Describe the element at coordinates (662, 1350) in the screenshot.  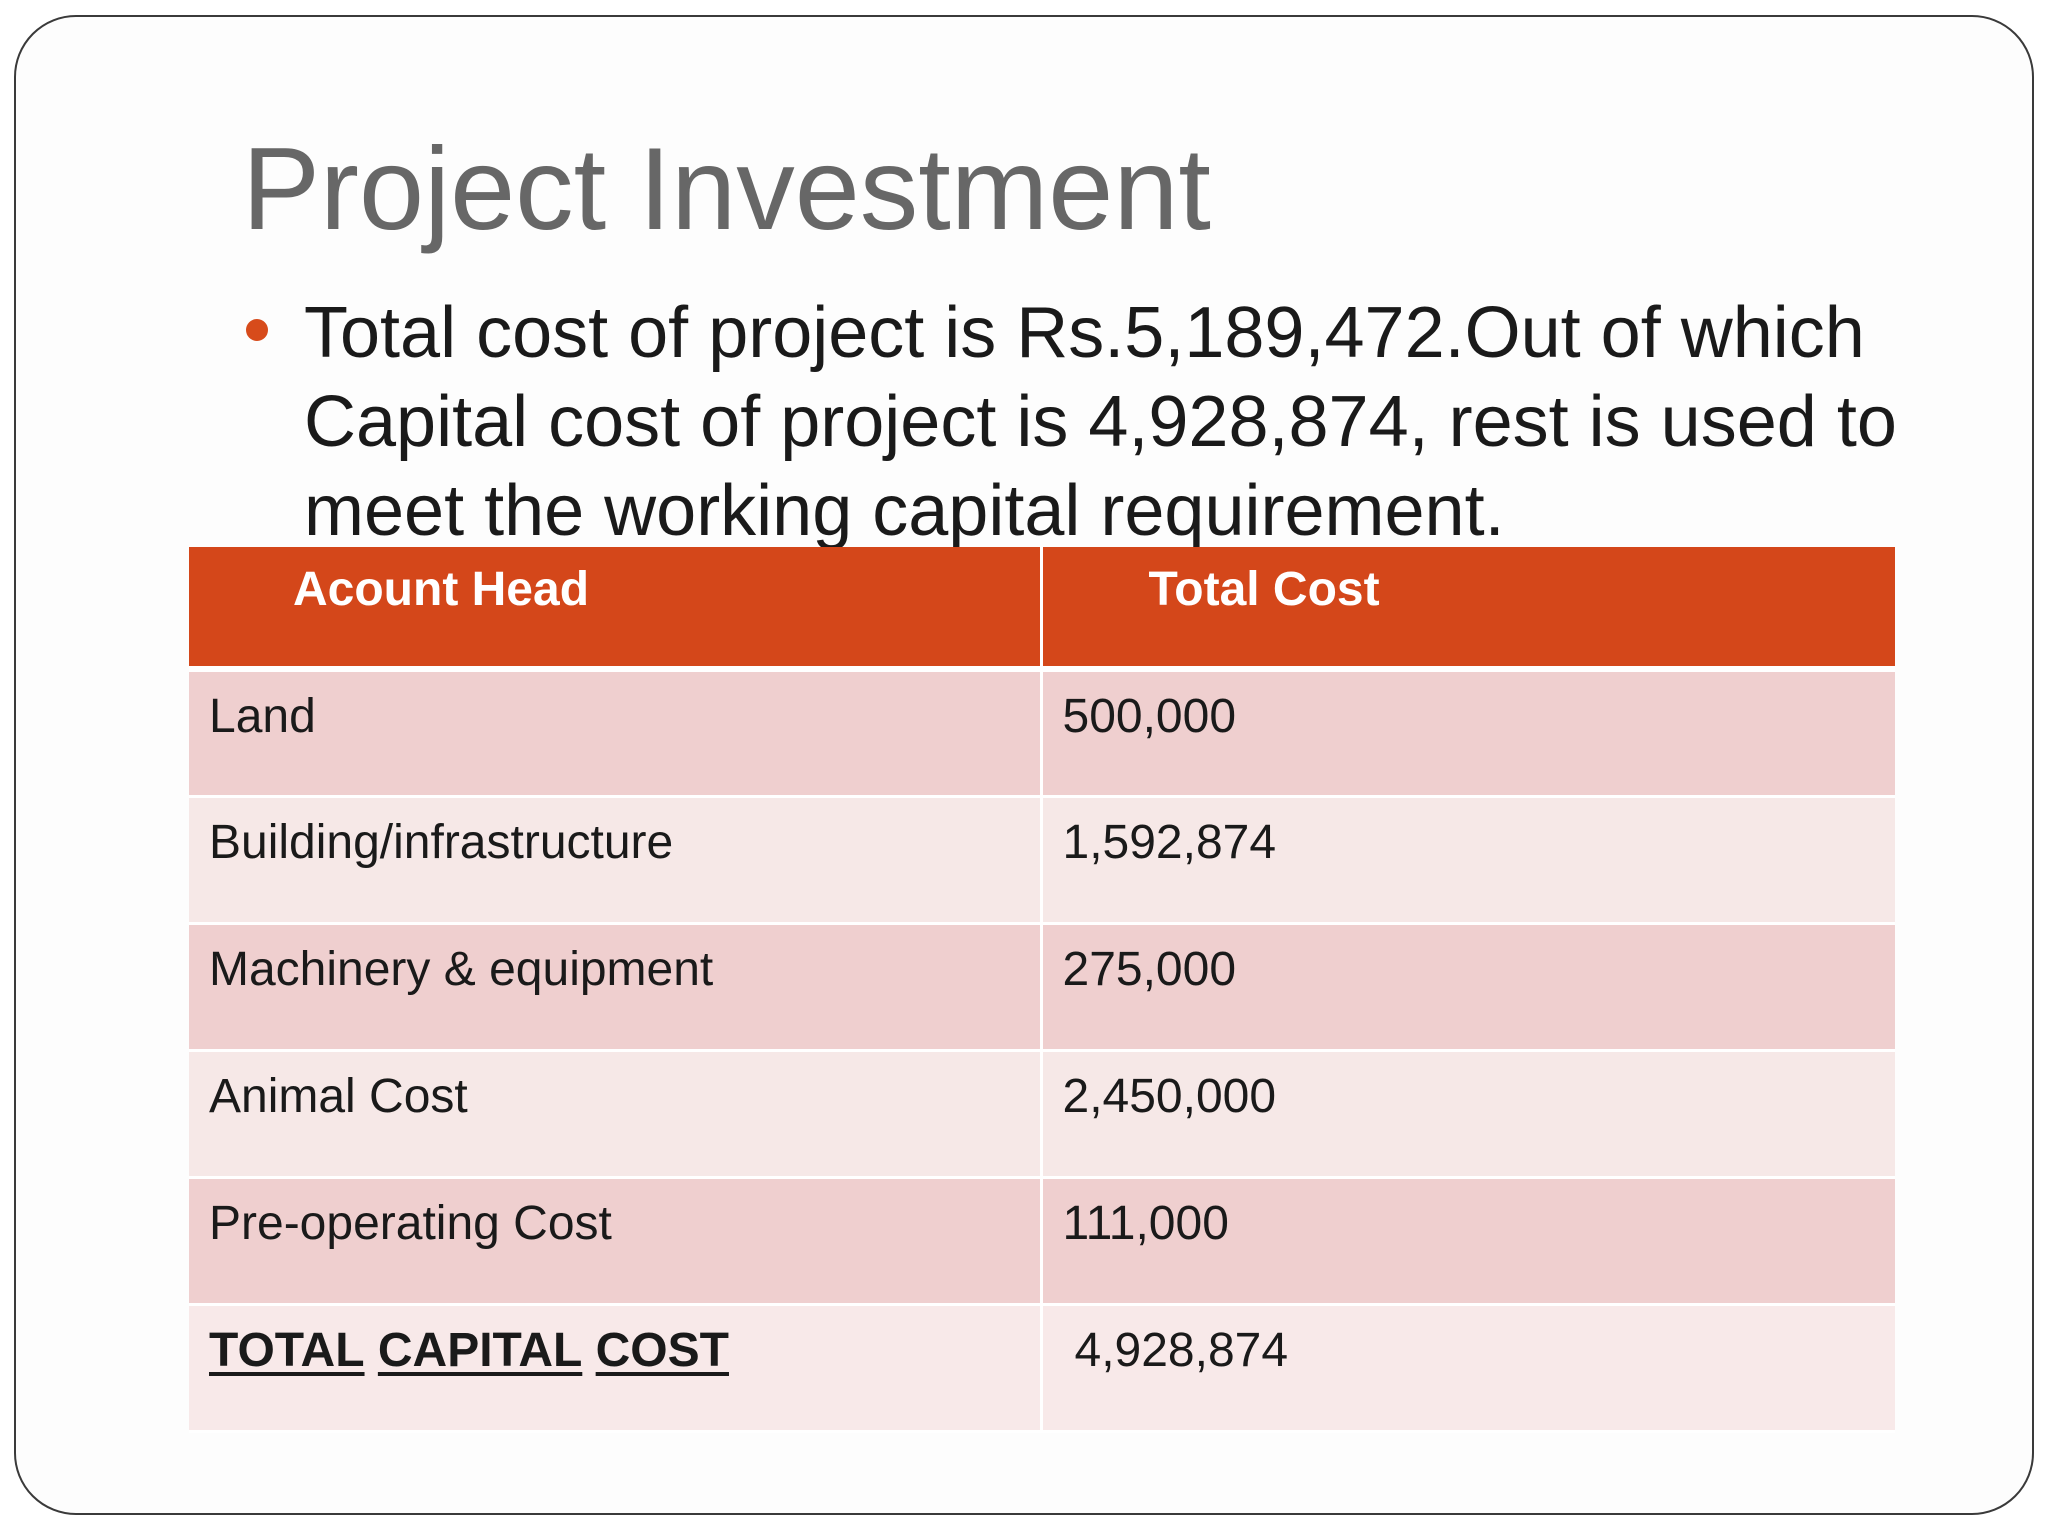
I see `cost-word: COST` at that location.